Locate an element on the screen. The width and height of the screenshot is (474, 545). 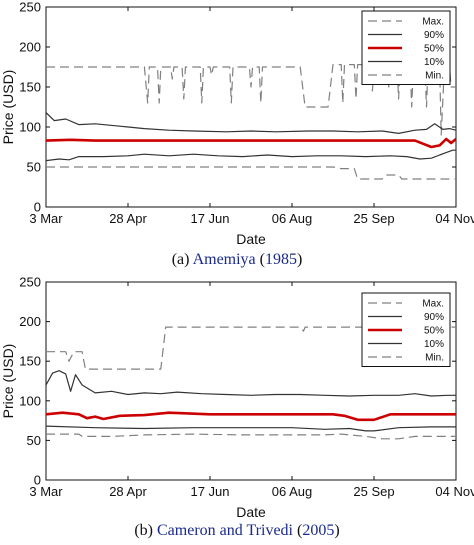
caption-b-cite-name: Cameron and Trivedi is located at coordinates (225, 530).